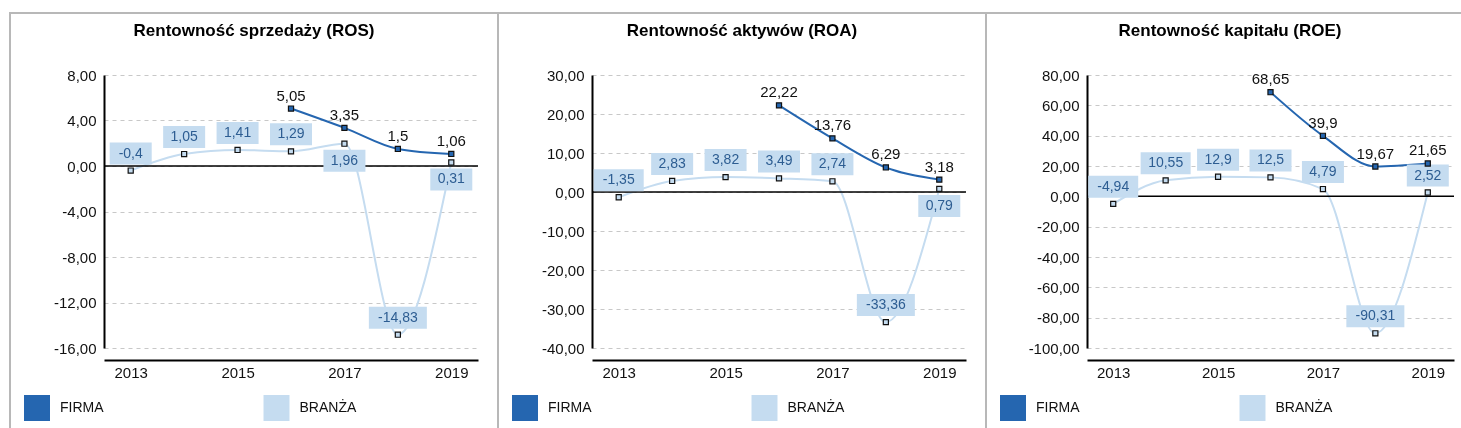 The height and width of the screenshot is (428, 1461). Describe the element at coordinates (1113, 185) in the screenshot. I see `data-label: -4,94` at that location.